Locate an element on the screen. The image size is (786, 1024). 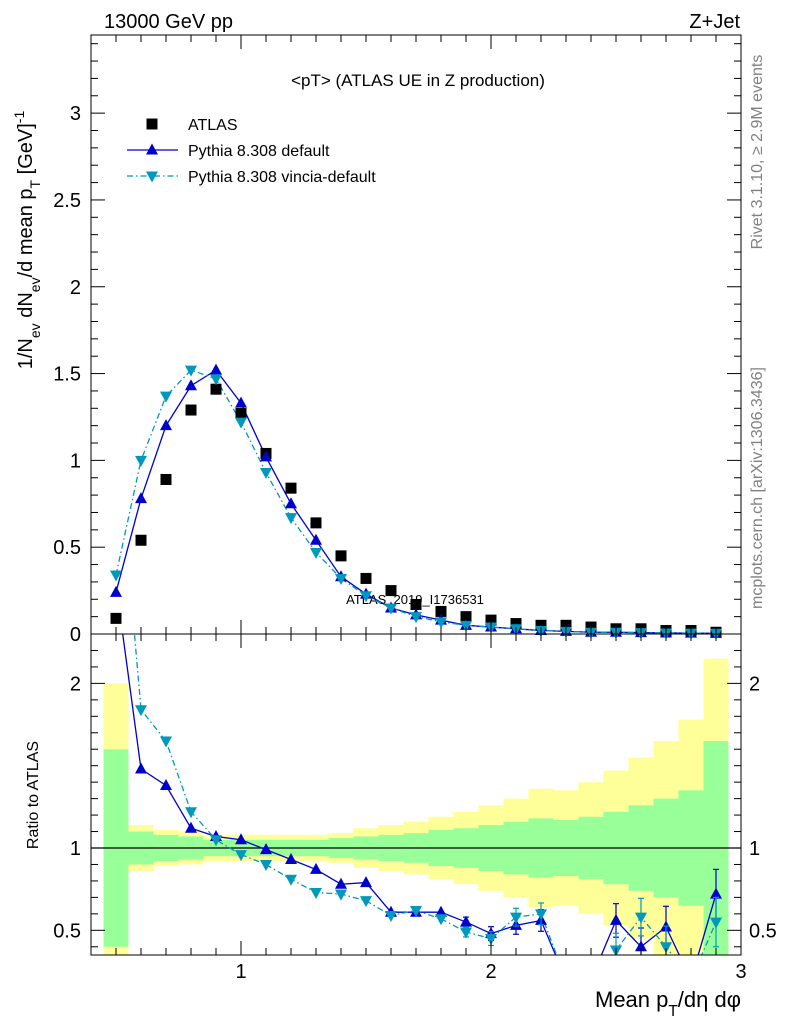
ratio-x-tick-label: 3 is located at coordinates (740, 972).